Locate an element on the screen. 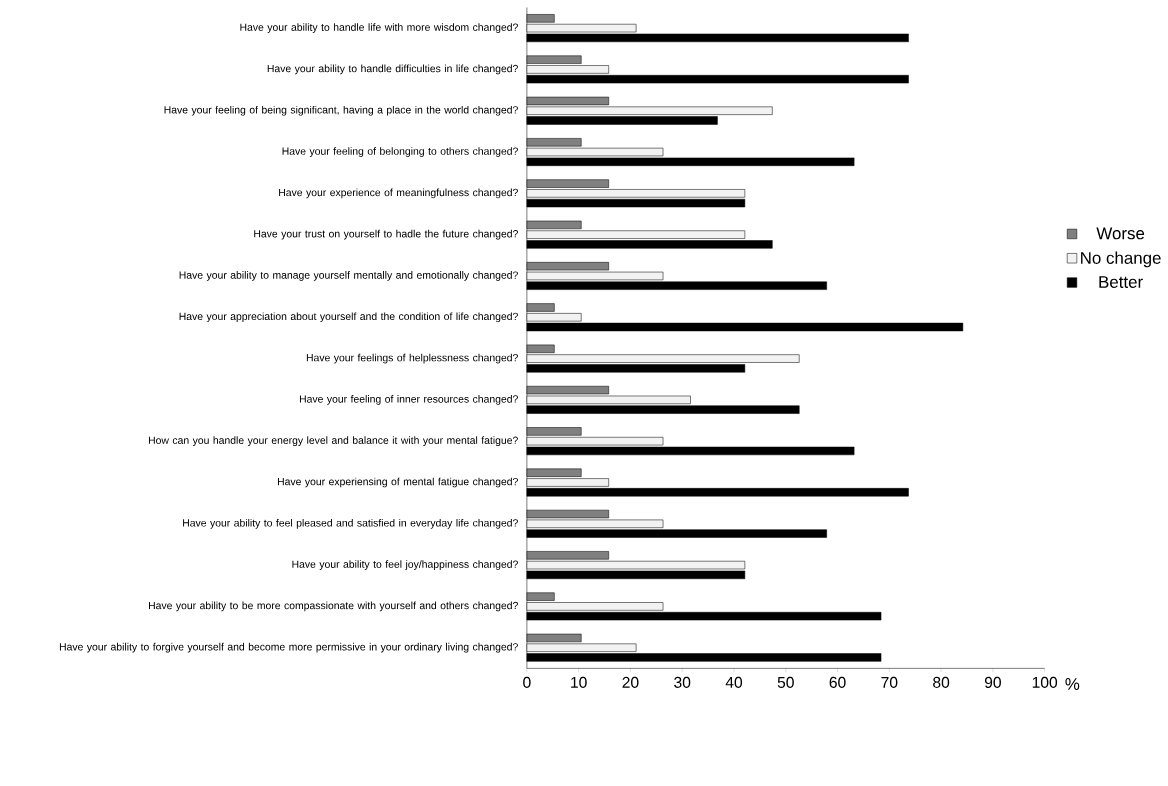  y-tick-label: Have your feeling of being significant, having a place in the world changed? is located at coordinates (341, 110).